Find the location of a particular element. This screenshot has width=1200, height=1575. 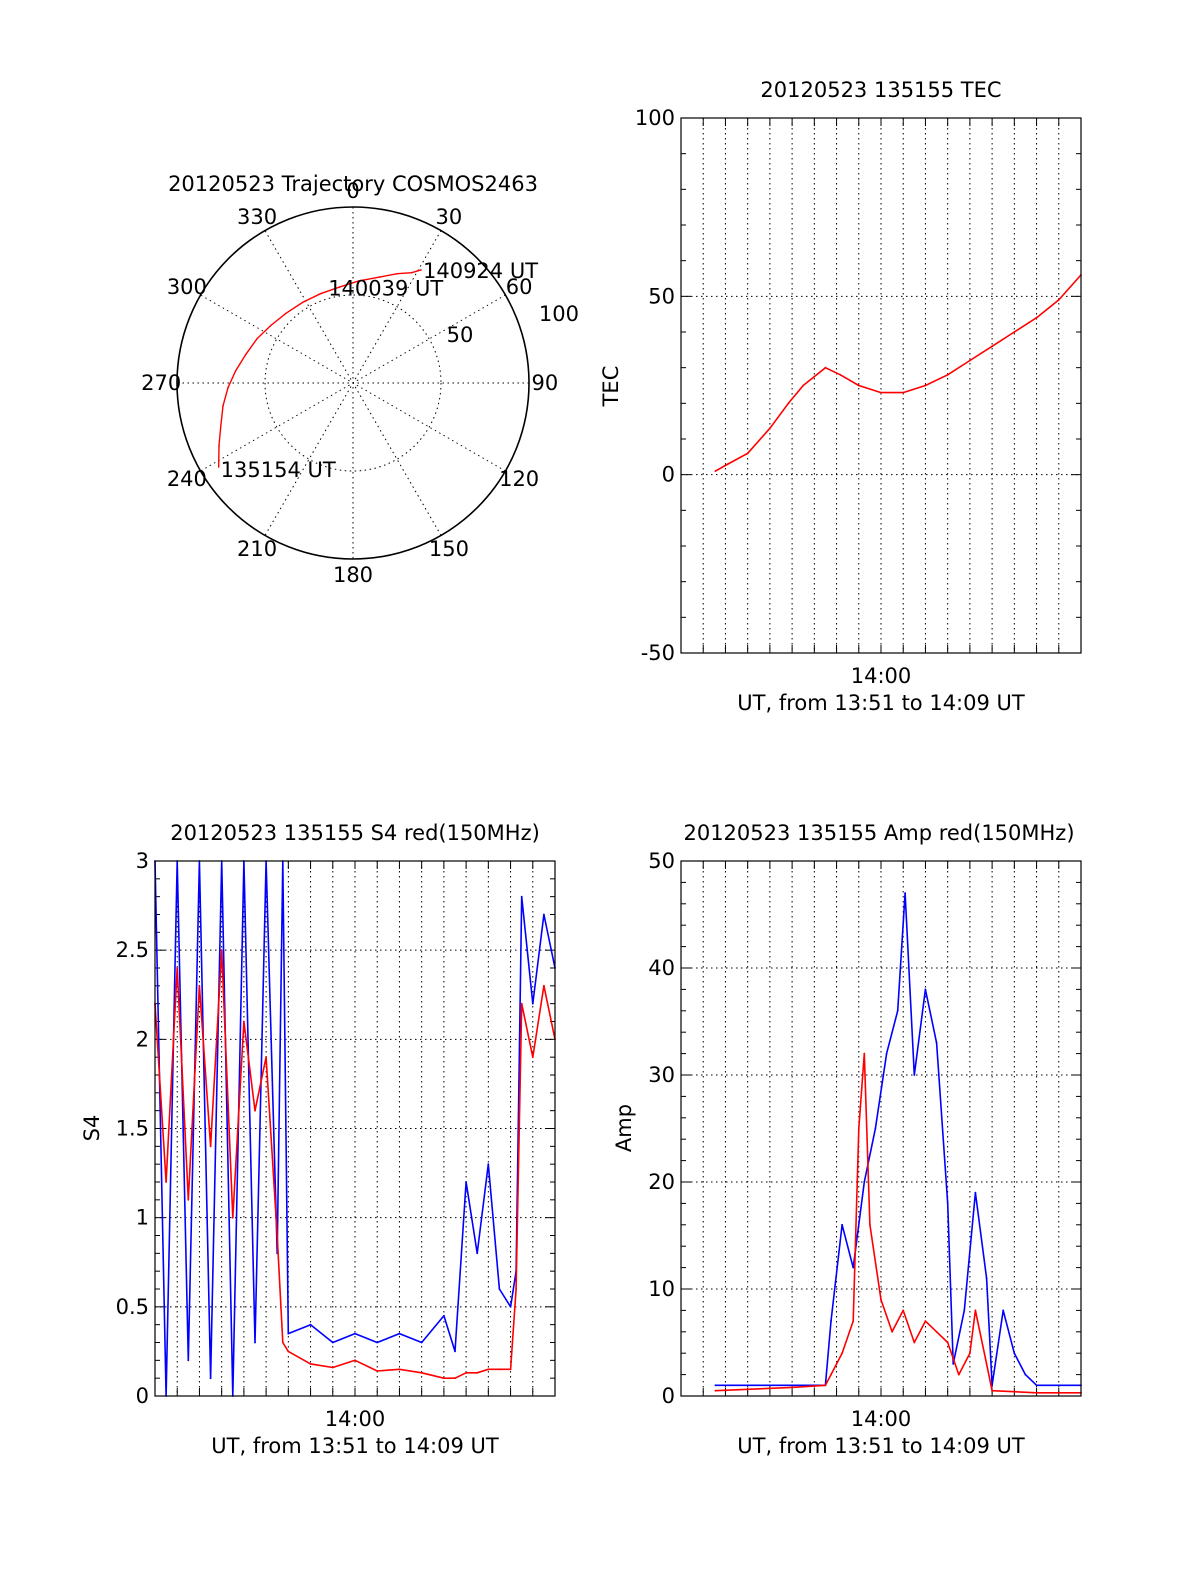

s4-y-tick-labels: 0 0.5 1 1.5 2 2.5 3 is located at coordinates (132, 1128).